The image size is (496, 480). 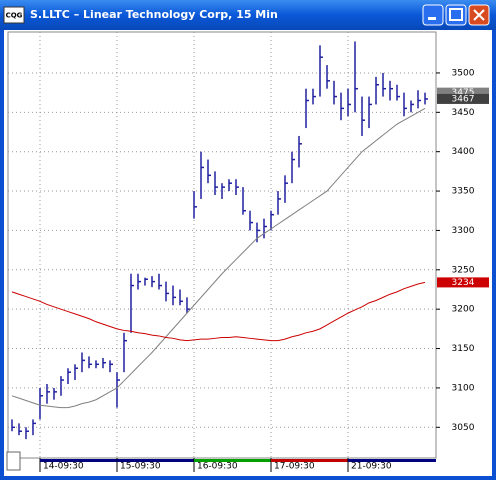 I want to click on y-tick-label: 3250, so click(x=463, y=270).